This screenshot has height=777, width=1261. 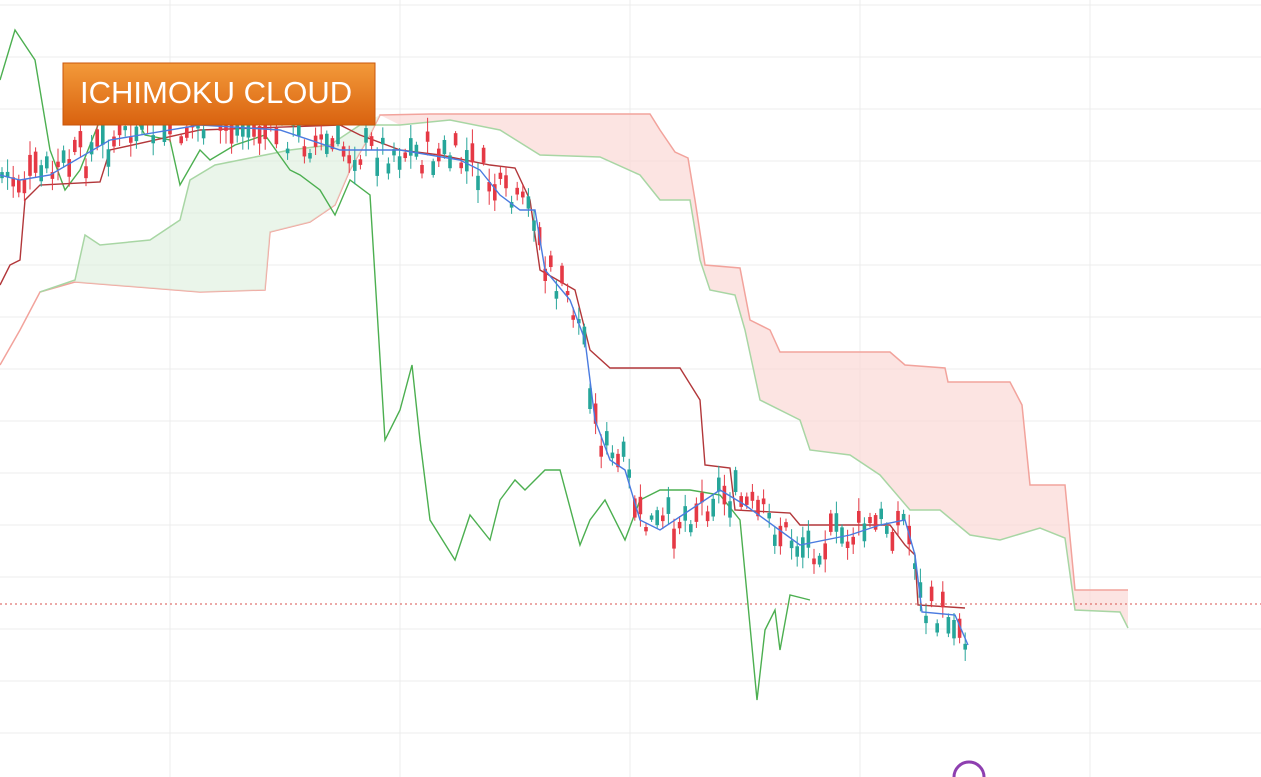 What do you see at coordinates (227, 203) in the screenshot?
I see `cloud-bullish` at bounding box center [227, 203].